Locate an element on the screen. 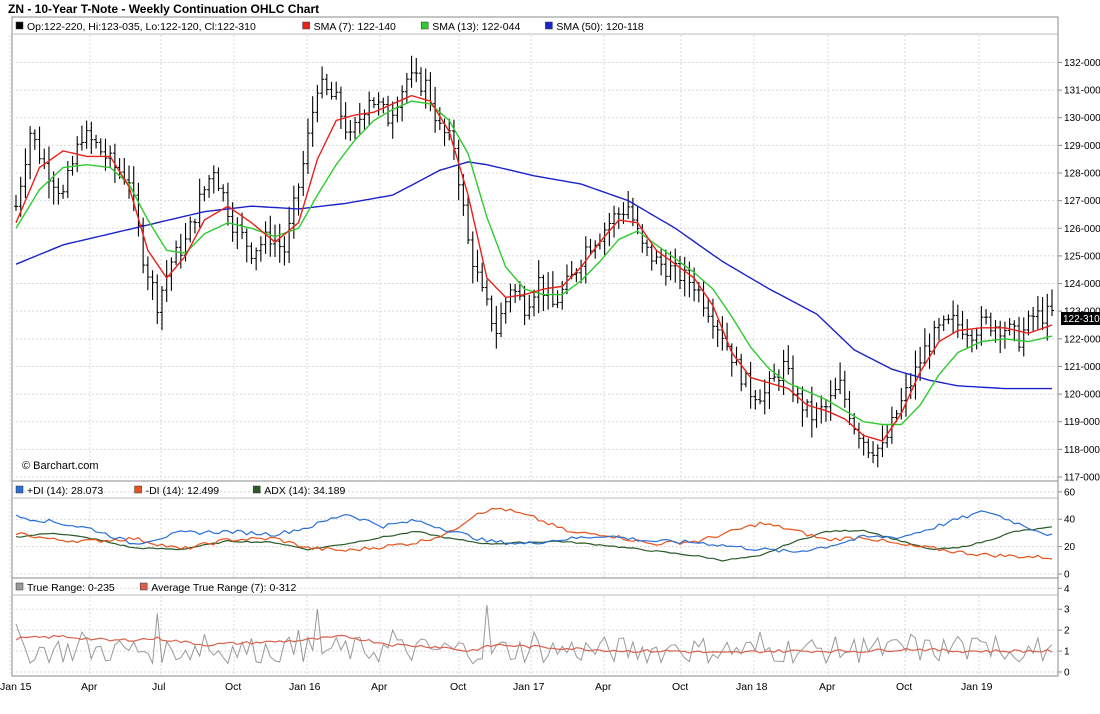  dmi-lines is located at coordinates (534, 534).